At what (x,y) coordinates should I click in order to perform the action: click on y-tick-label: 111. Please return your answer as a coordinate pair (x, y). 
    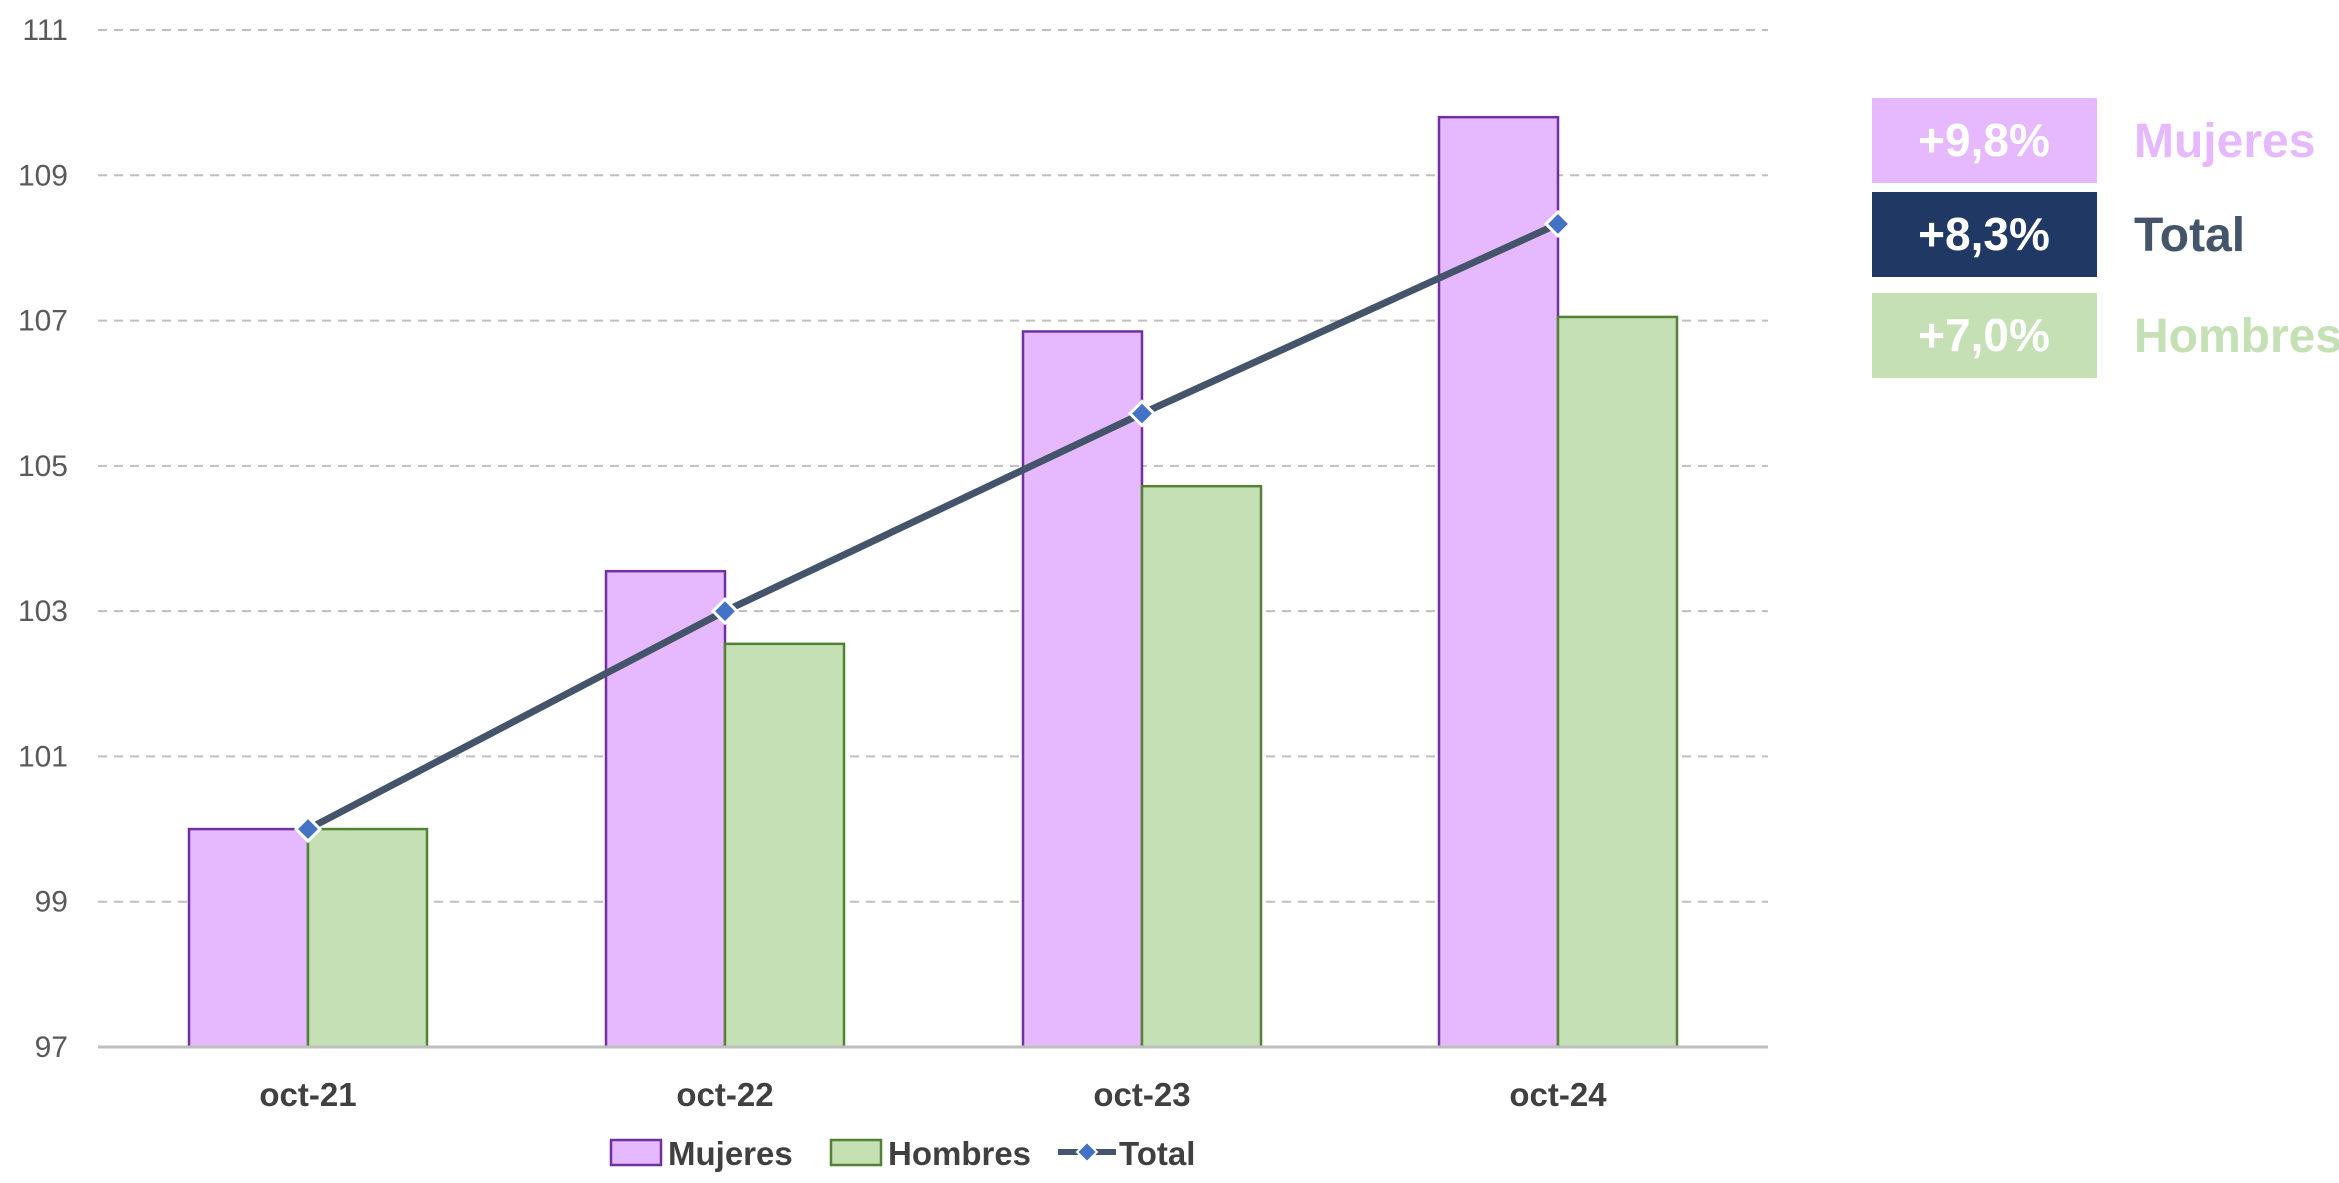
    Looking at the image, I should click on (45, 30).